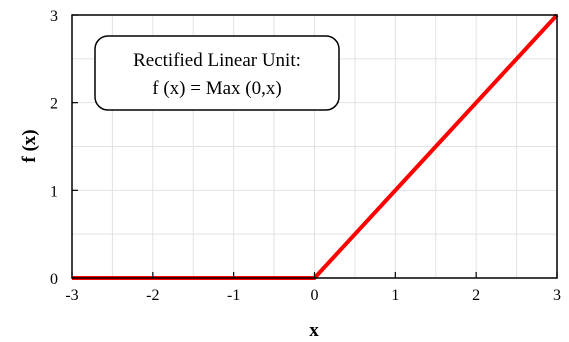 The image size is (569, 342). What do you see at coordinates (54, 104) in the screenshot?
I see `y-tick-label: 2` at bounding box center [54, 104].